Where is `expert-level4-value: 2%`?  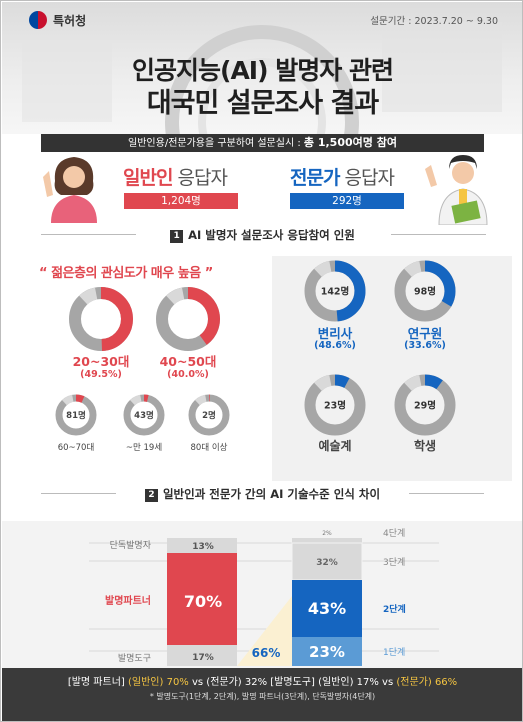
expert-level4-value: 2% is located at coordinates (327, 533).